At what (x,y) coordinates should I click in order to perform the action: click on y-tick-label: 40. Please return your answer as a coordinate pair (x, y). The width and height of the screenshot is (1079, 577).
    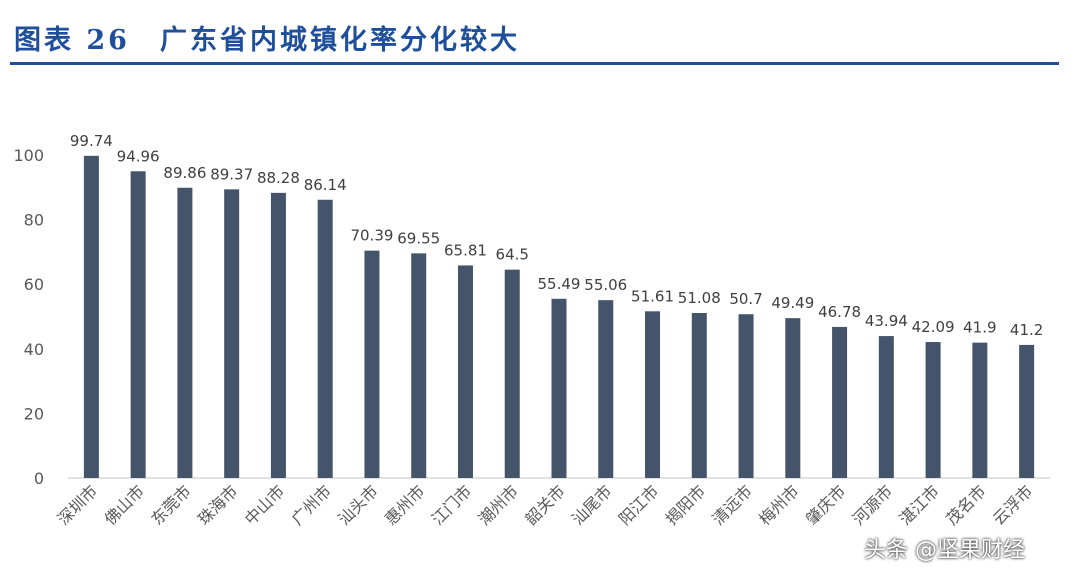
    Looking at the image, I should click on (34, 349).